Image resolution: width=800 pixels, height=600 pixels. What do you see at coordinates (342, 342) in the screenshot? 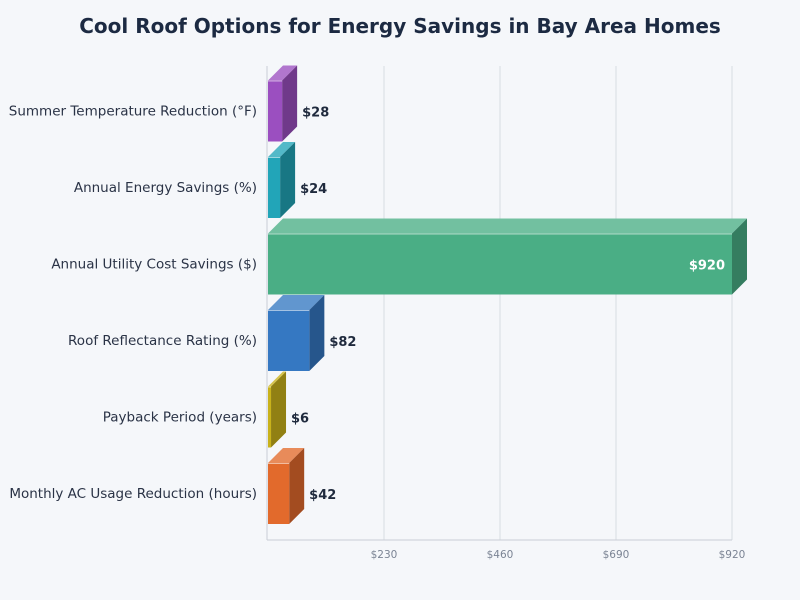
I see `value-label: $82` at bounding box center [342, 342].